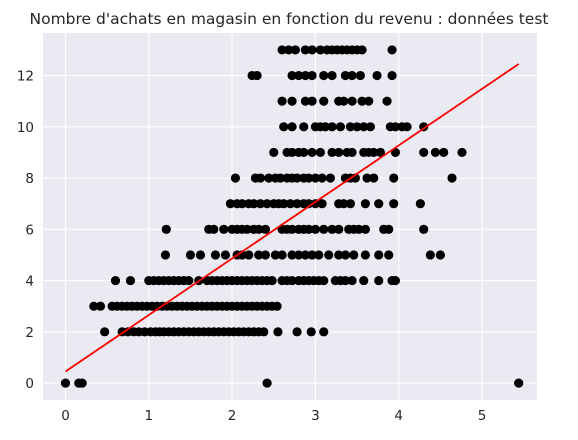 The width and height of the screenshot is (578, 440). I want to click on y-tick-label: 10, so click(25, 128).